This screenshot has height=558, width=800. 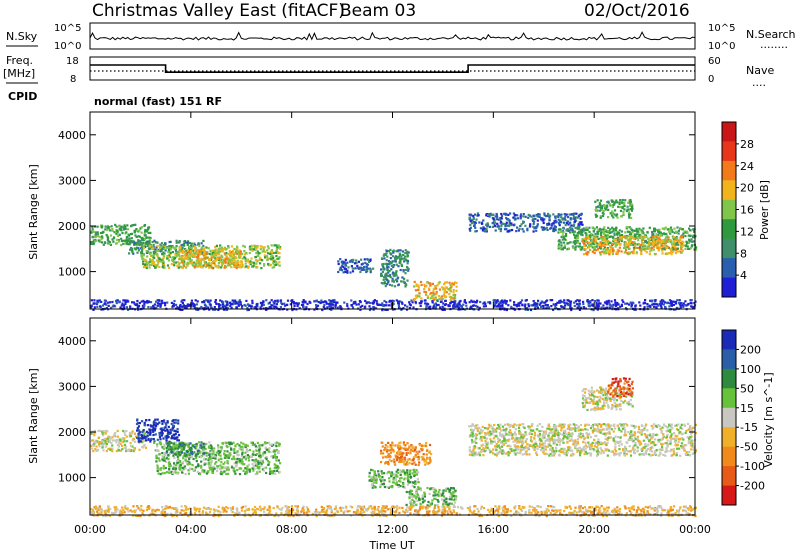 What do you see at coordinates (72, 272) in the screenshot?
I see `power-y-tick-label: 1000` at bounding box center [72, 272].